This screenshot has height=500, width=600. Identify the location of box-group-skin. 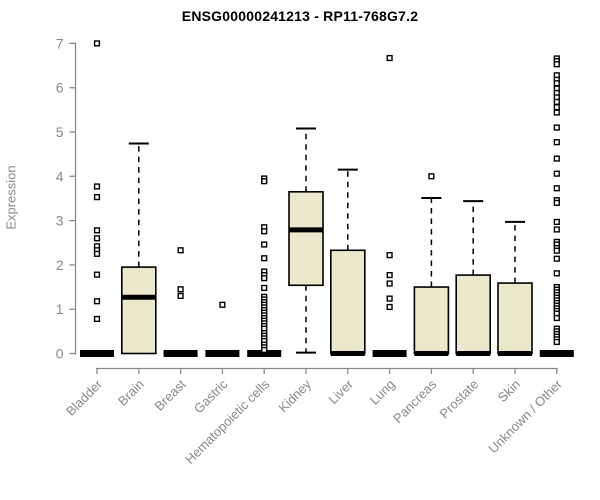
(515, 288).